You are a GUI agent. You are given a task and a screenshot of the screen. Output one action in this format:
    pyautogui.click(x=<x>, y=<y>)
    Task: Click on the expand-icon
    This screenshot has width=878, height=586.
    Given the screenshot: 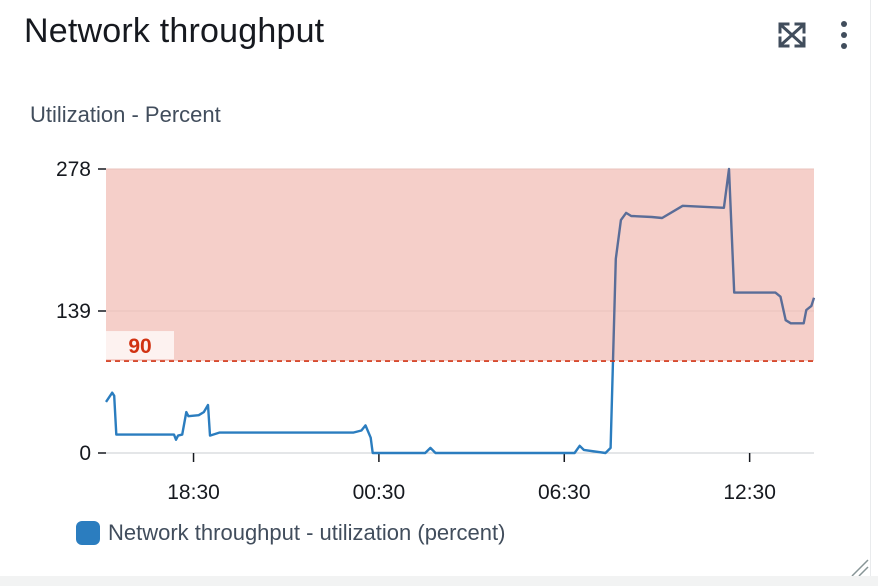 What is the action you would take?
    pyautogui.click(x=792, y=35)
    